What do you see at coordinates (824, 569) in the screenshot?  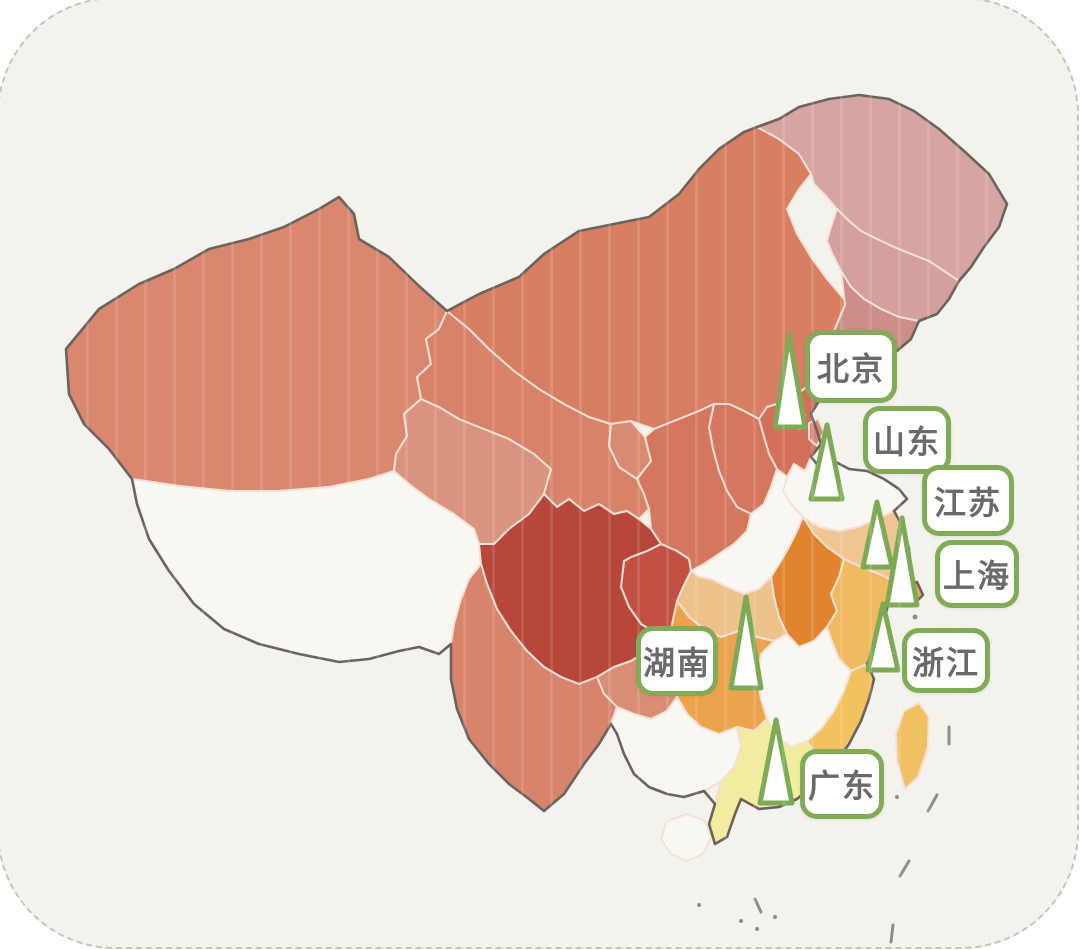 I see `spike-markers` at bounding box center [824, 569].